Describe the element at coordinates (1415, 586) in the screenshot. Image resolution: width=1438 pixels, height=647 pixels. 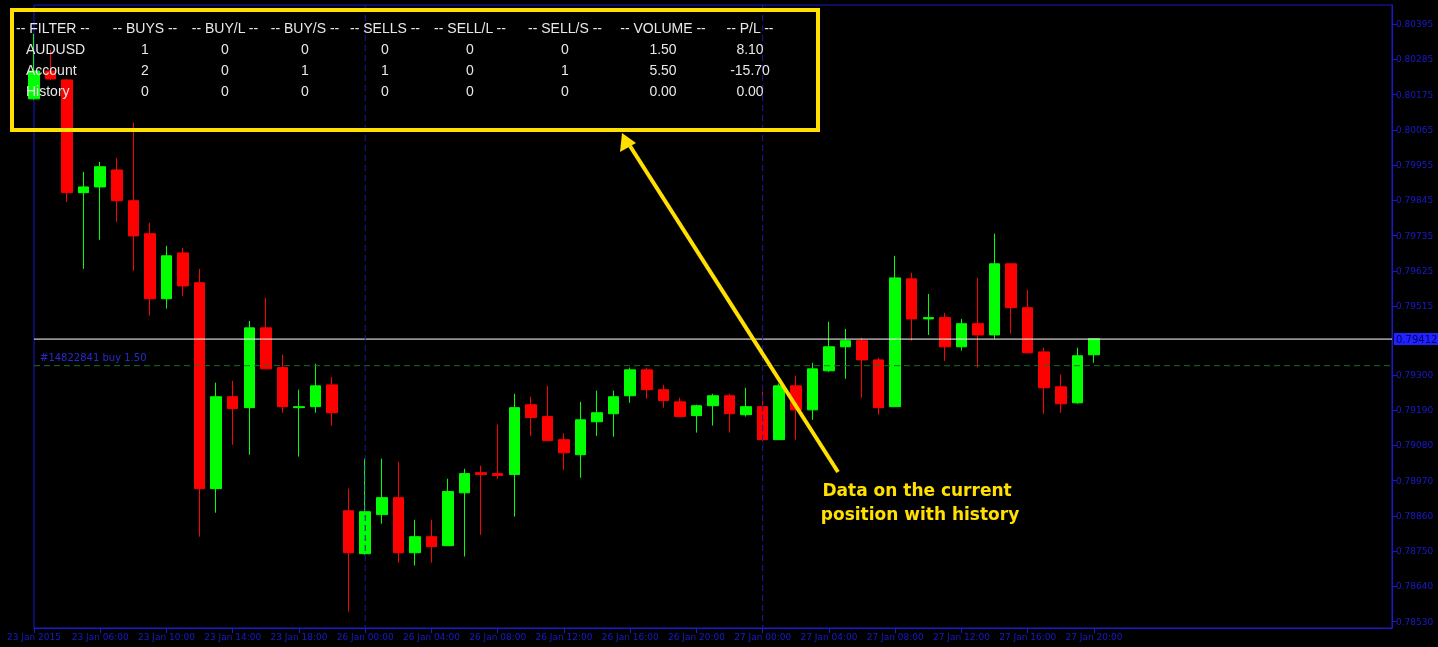
I see `y-tick-label: 0.78640` at that location.